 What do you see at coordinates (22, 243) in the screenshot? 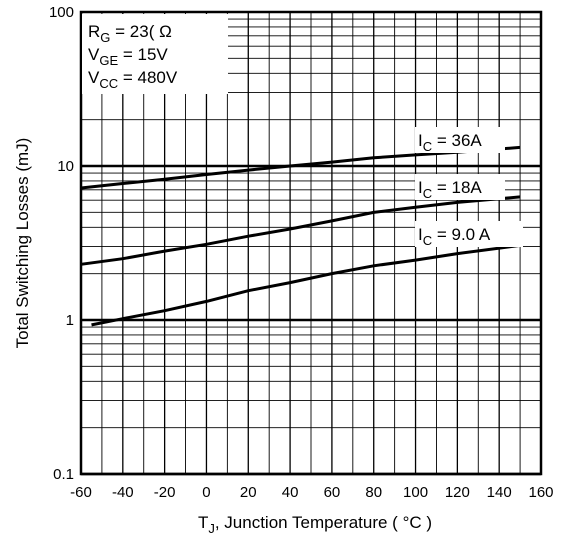
I see `y-axis-title: Total Switching Losses (mJ)` at bounding box center [22, 243].